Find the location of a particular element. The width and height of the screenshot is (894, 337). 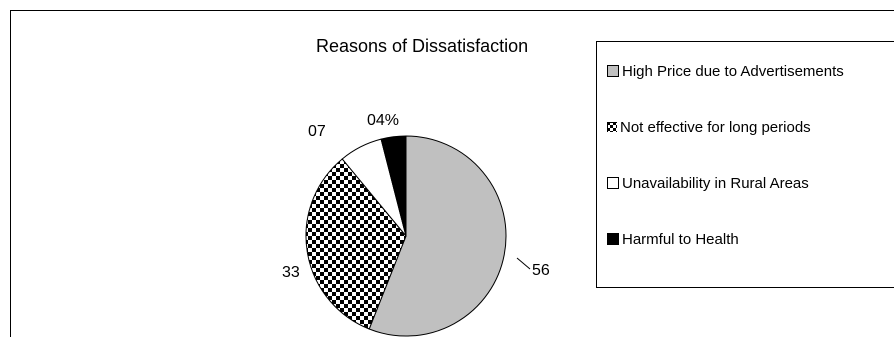

legend-item-high-price: High Price due to Advertisements is located at coordinates (725, 71).